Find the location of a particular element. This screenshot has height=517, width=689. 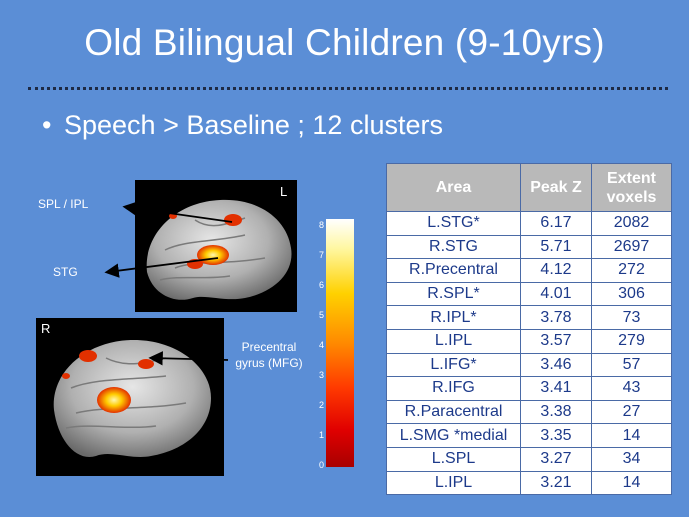

table-row: L.SPL 3.27 34 is located at coordinates (529, 459).